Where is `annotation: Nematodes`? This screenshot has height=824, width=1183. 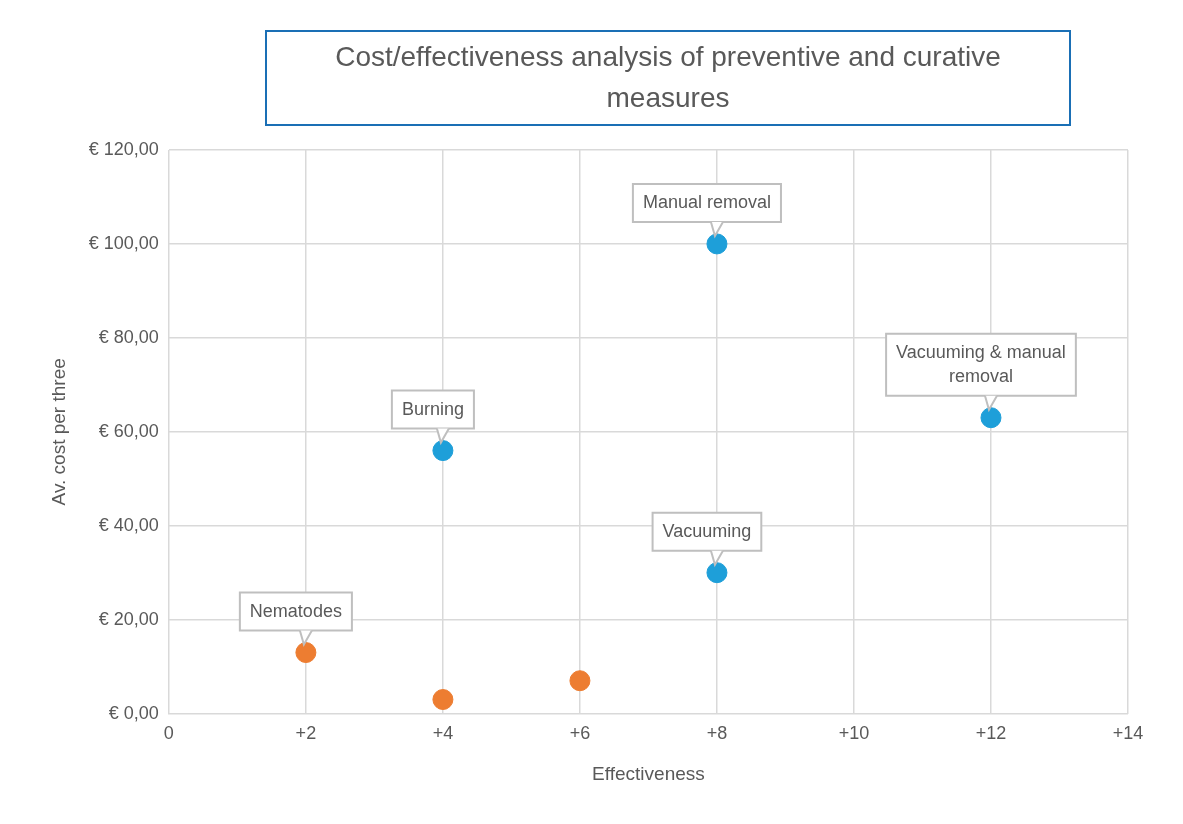 annotation: Nematodes is located at coordinates (295, 610).